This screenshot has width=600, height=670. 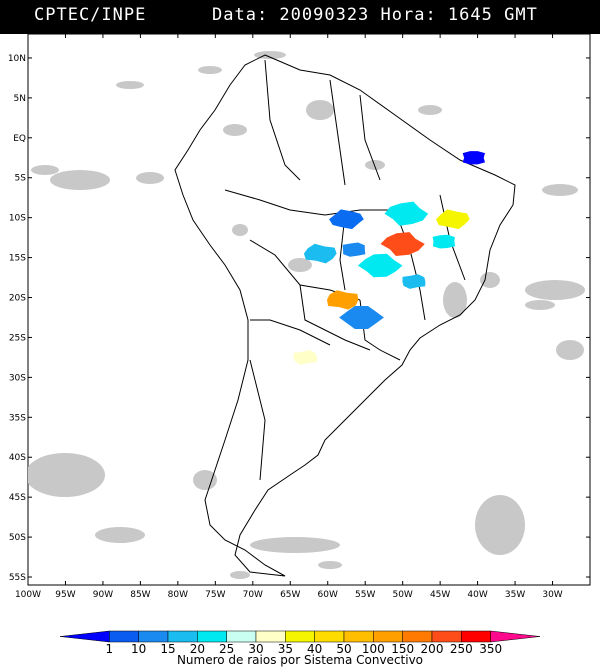 I want to click on lon-tick-label: 95W, so click(x=65, y=595).